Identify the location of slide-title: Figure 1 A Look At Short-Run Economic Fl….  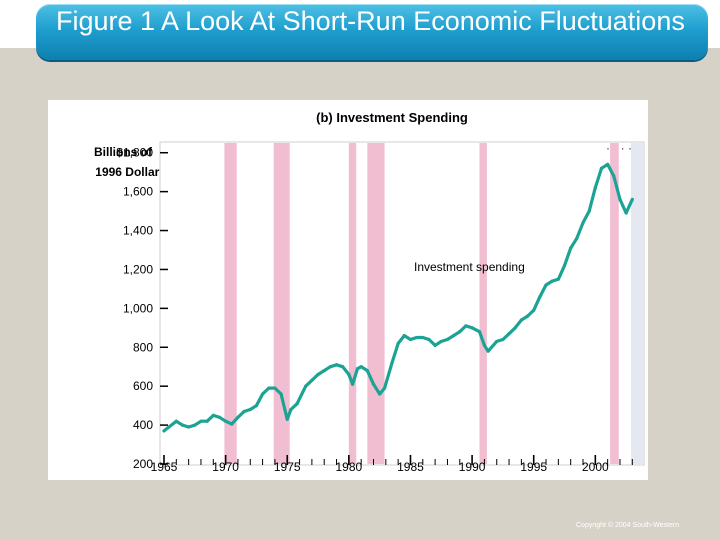
(370, 21).